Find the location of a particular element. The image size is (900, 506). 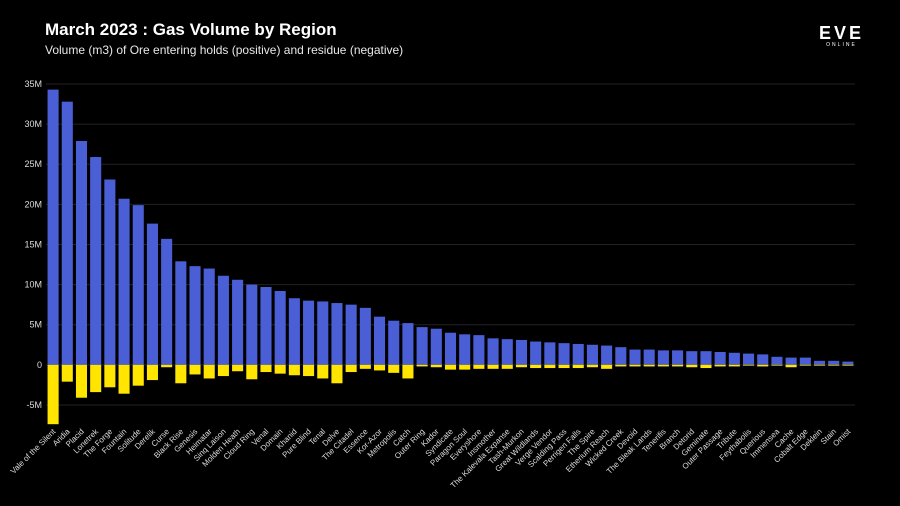

logo-main-text: EVE is located at coordinates (841, 33).